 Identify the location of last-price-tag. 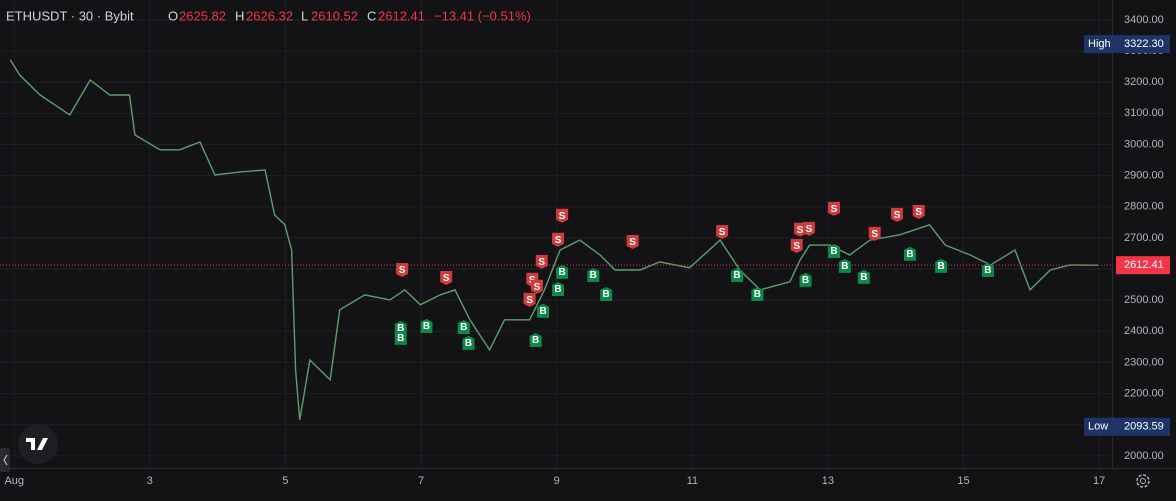
(1143, 265).